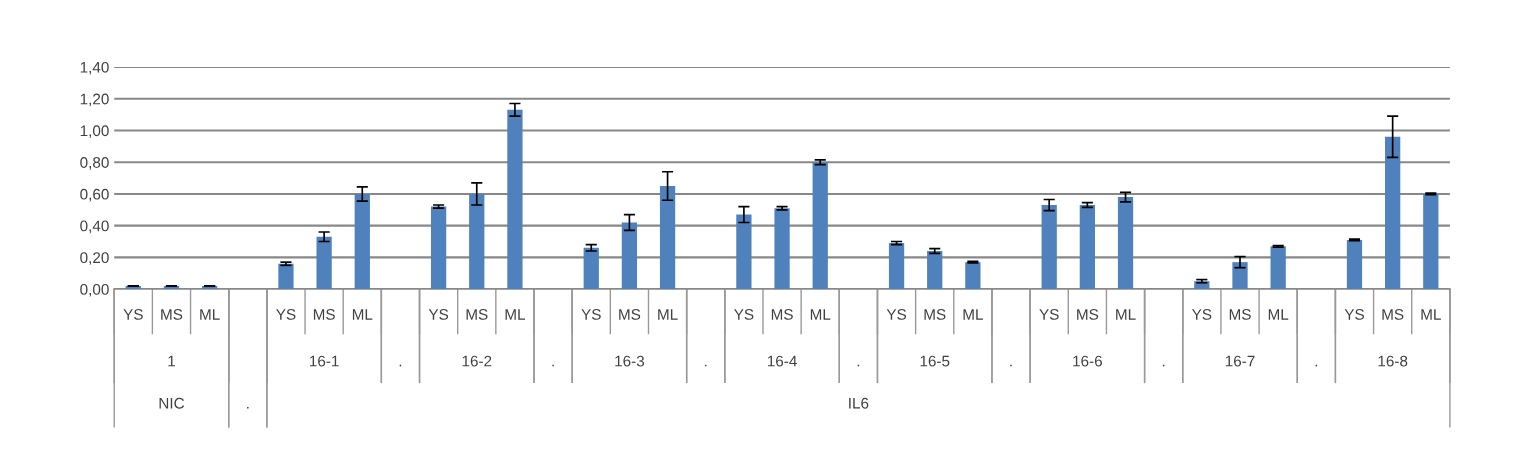 This screenshot has width=1523, height=456. What do you see at coordinates (171, 361) in the screenshot?
I see `text: 1` at bounding box center [171, 361].